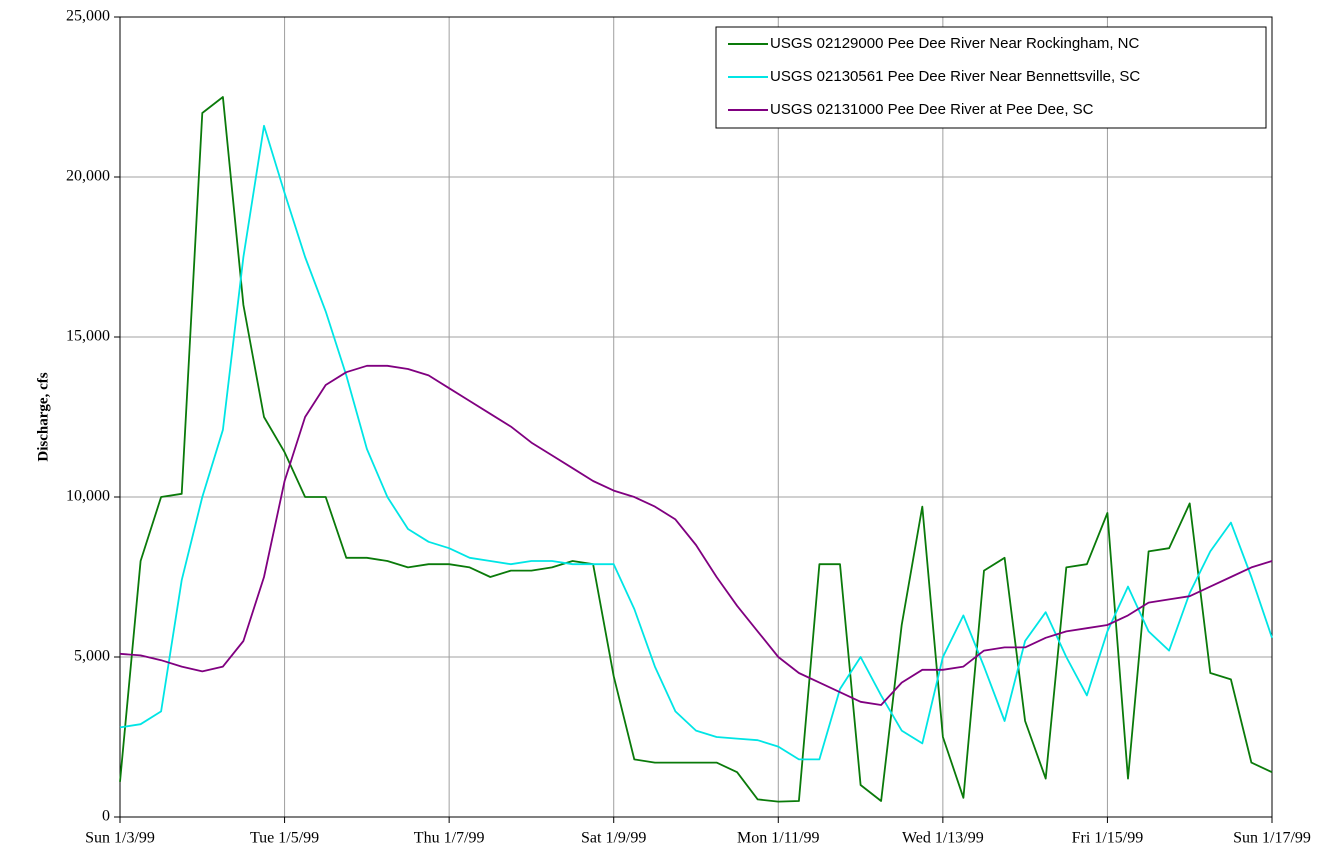  Describe the element at coordinates (778, 838) in the screenshot. I see `x-tick-label: Mon 1/11/99` at that location.